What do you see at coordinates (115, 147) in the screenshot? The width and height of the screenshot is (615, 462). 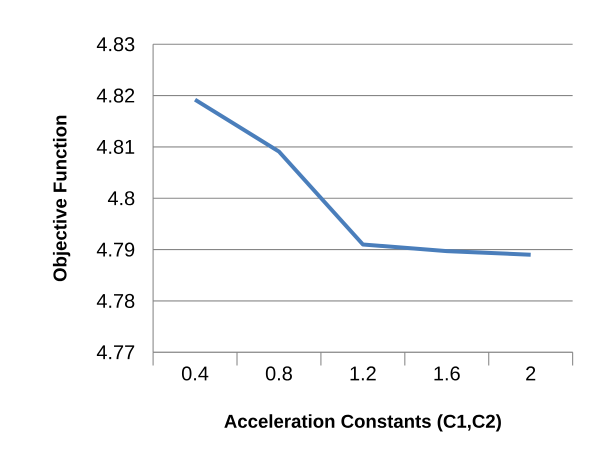 I see `y-tick-label: 4.81` at bounding box center [115, 147].